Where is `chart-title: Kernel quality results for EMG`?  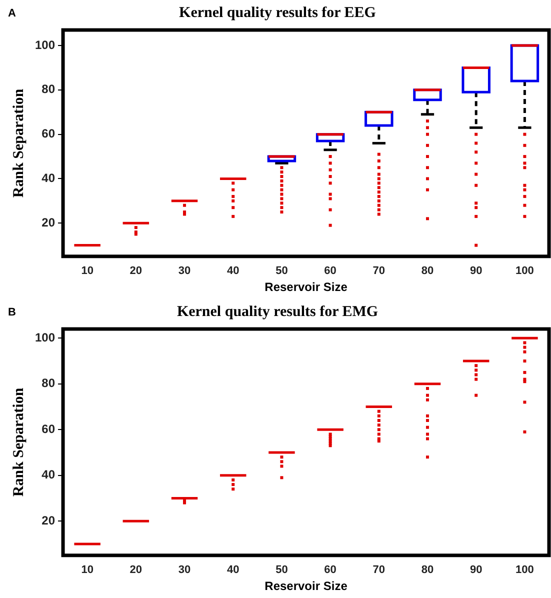 chart-title: Kernel quality results for EMG is located at coordinates (277, 312).